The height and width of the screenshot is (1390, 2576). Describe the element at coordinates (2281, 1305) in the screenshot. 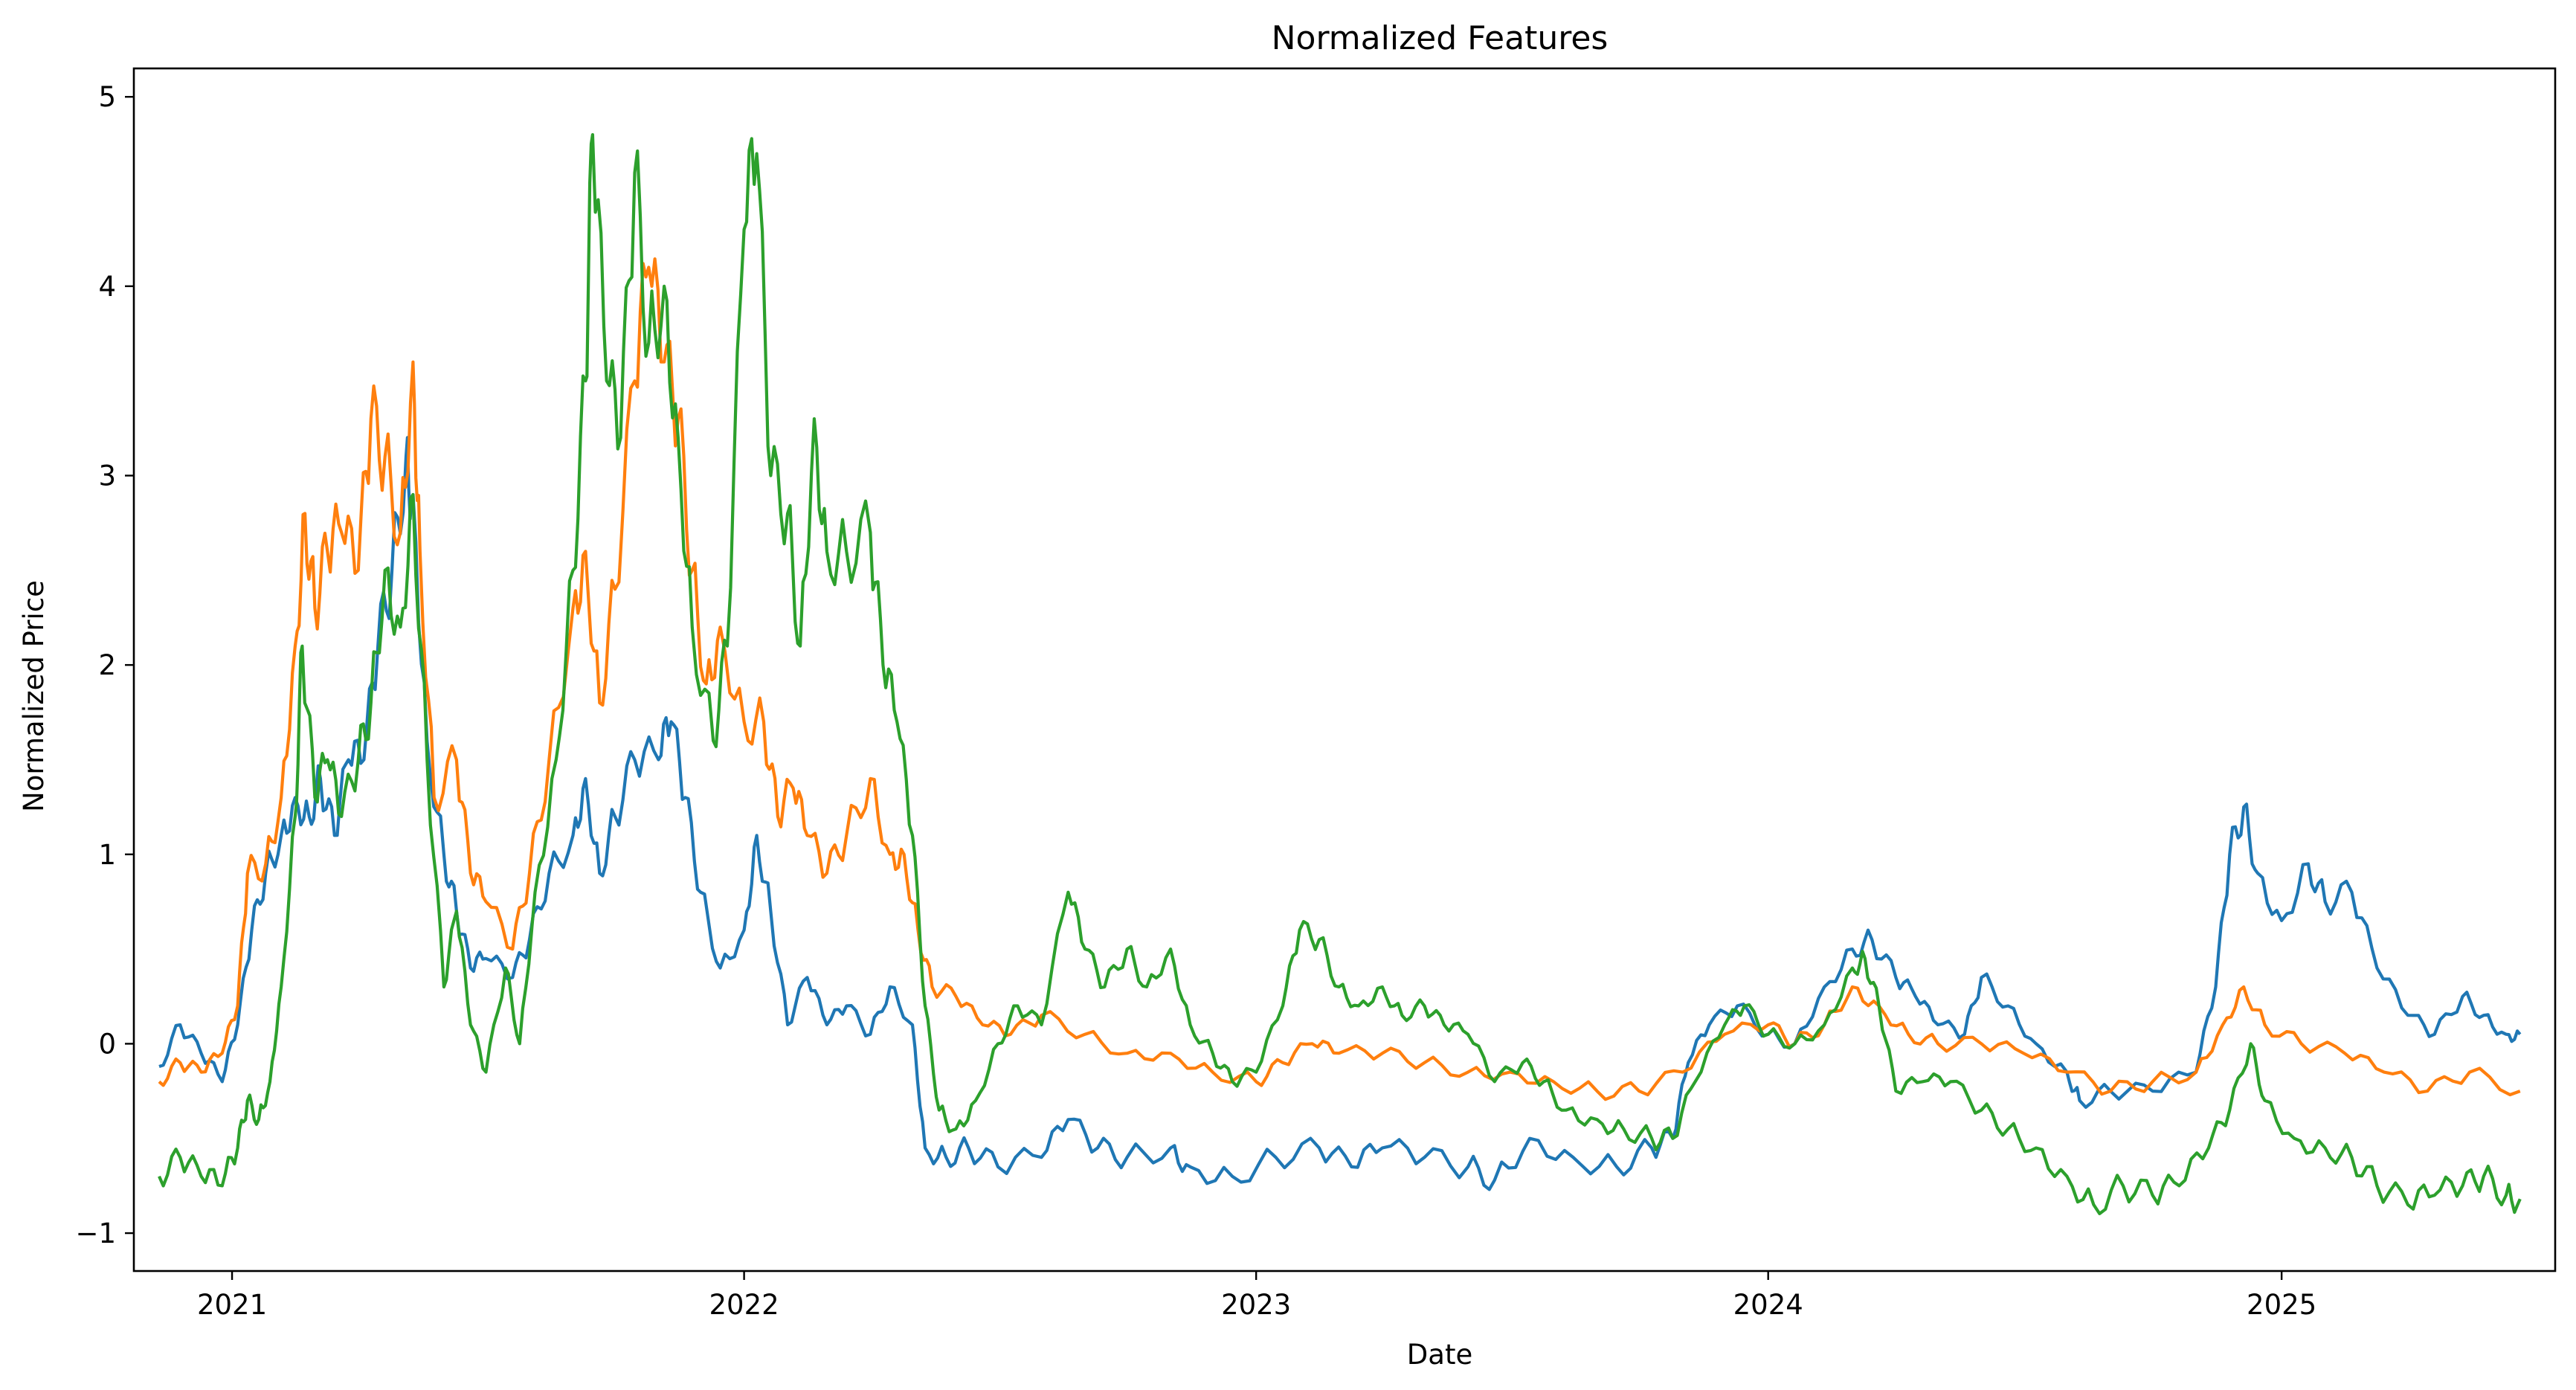

I see `x-tick-label-2025: 2025` at that location.